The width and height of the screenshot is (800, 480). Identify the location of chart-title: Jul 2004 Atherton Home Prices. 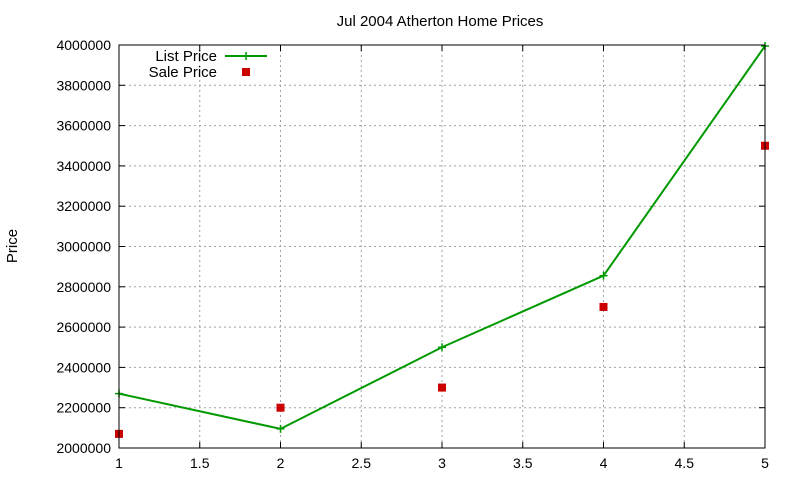
(440, 21).